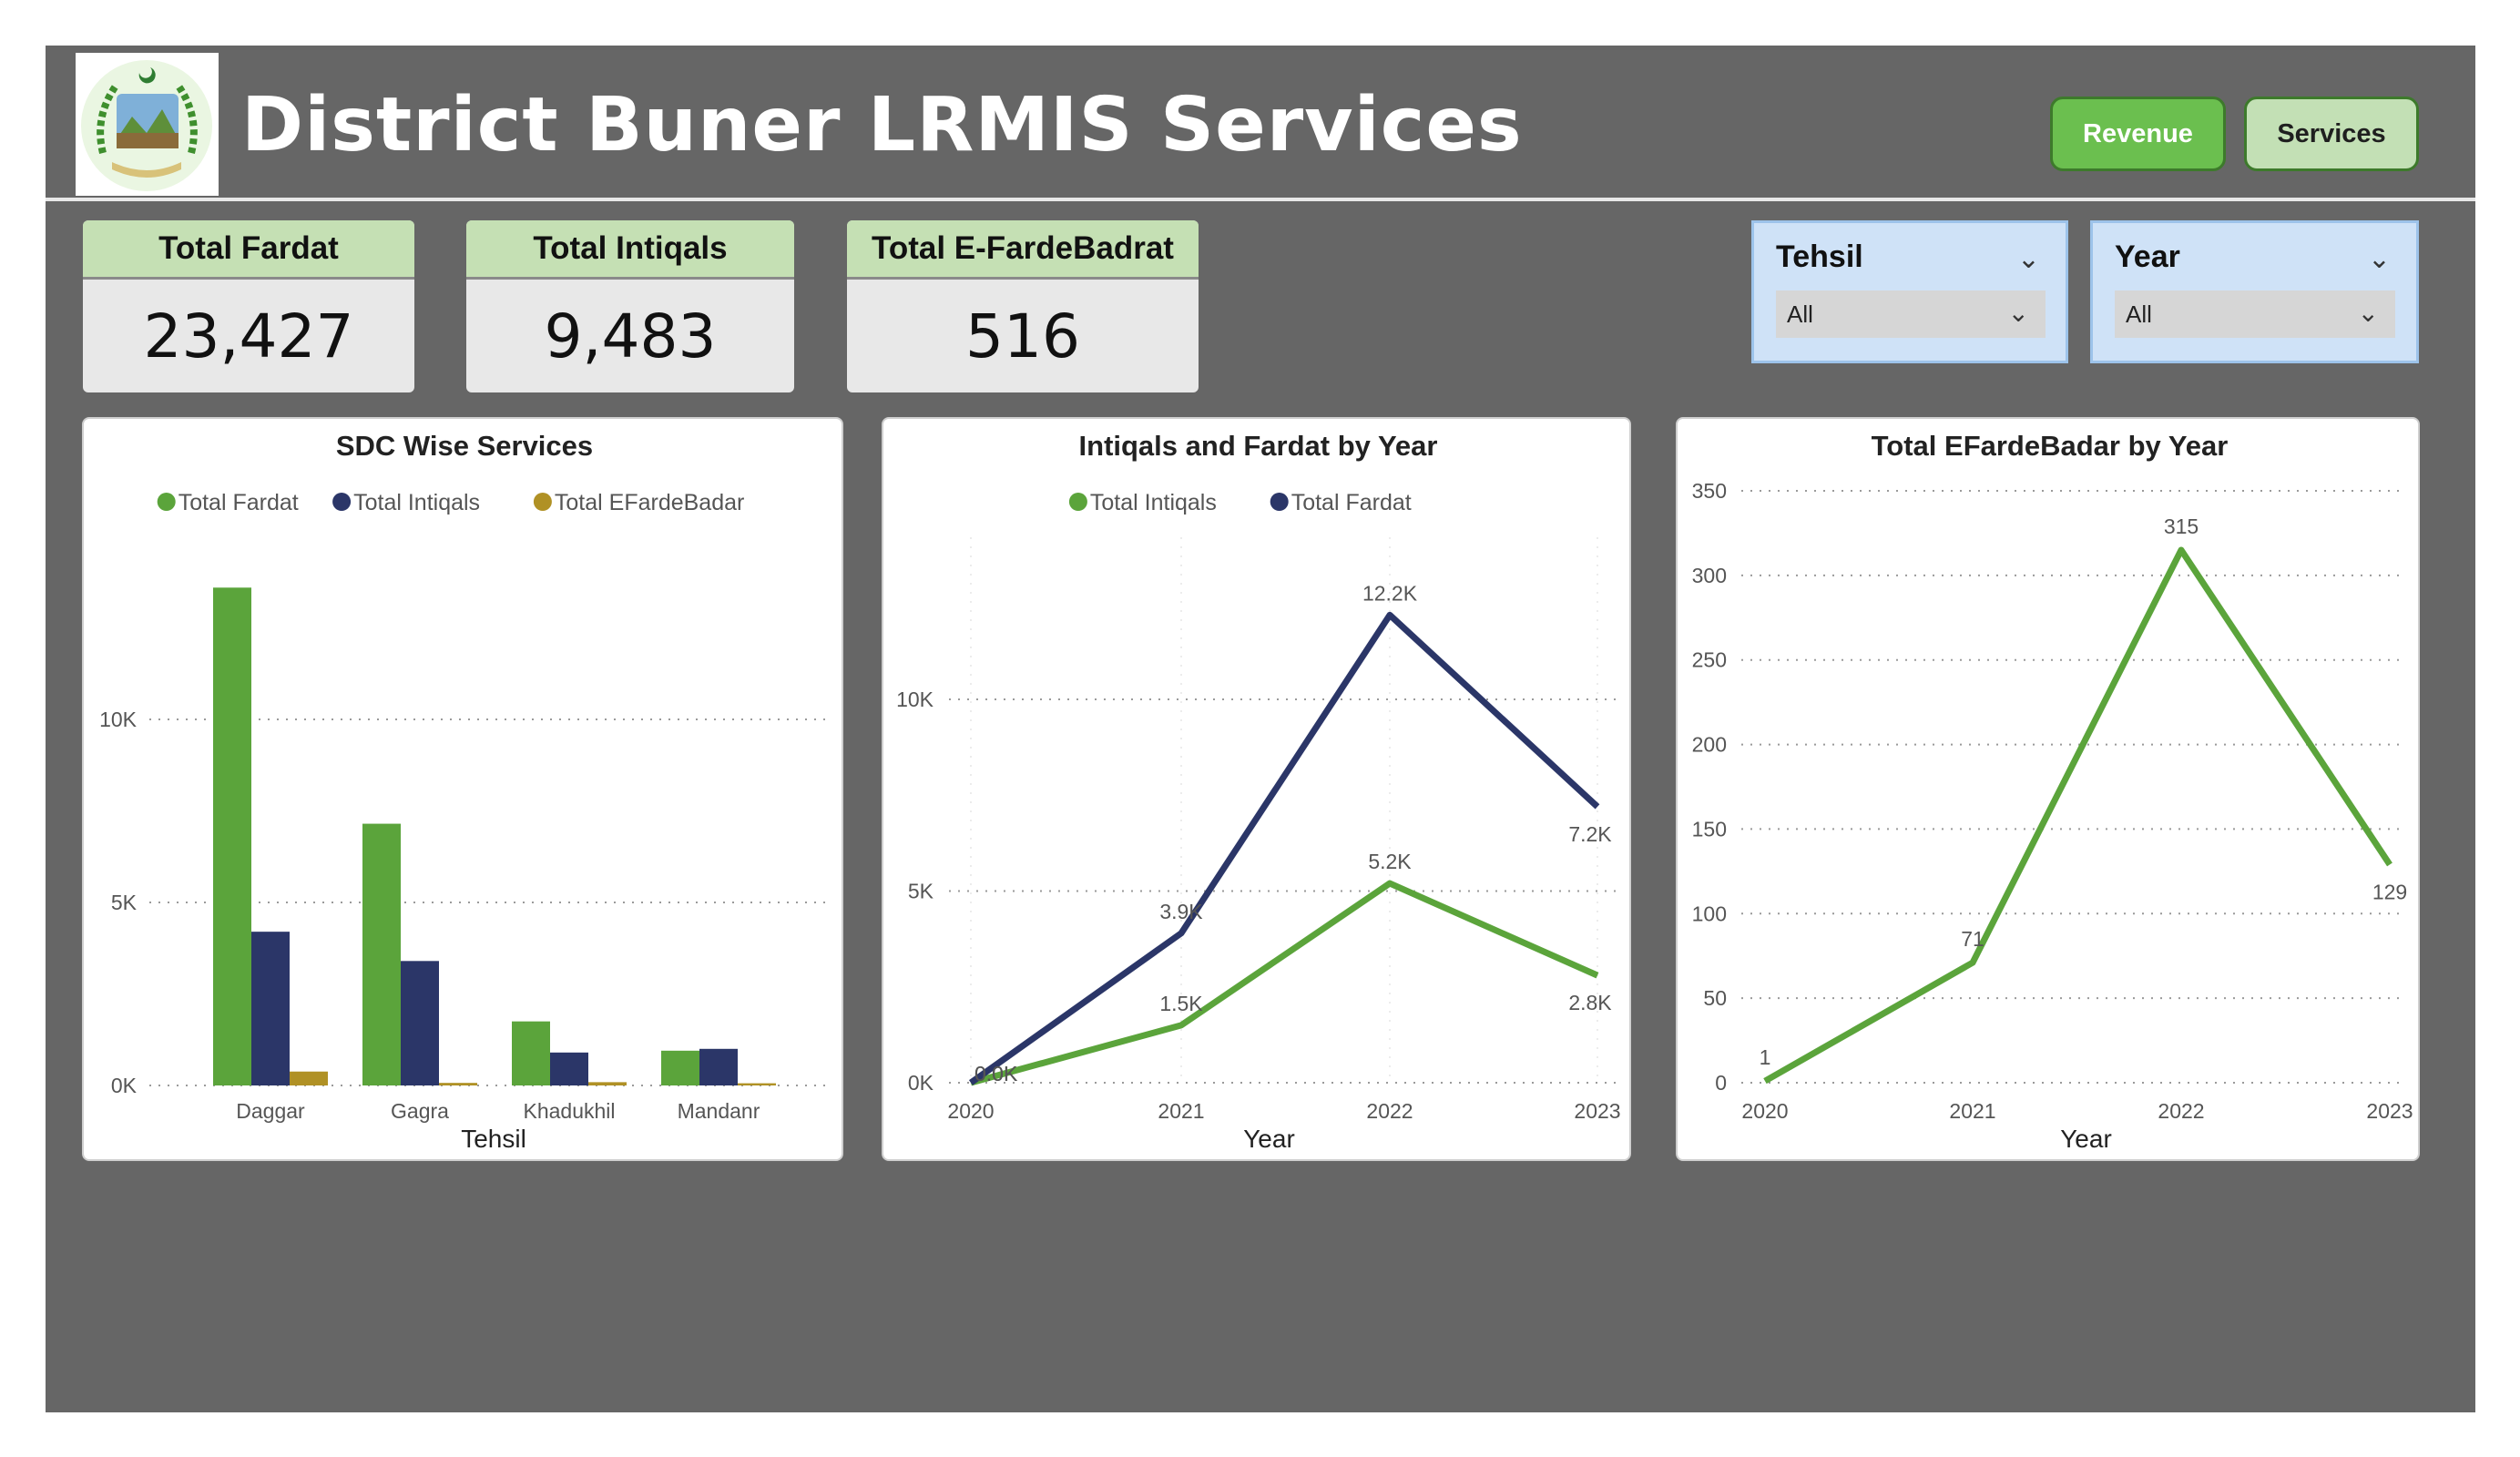 The width and height of the screenshot is (2520, 1457). I want to click on x-tick-label: Gagra, so click(420, 1111).